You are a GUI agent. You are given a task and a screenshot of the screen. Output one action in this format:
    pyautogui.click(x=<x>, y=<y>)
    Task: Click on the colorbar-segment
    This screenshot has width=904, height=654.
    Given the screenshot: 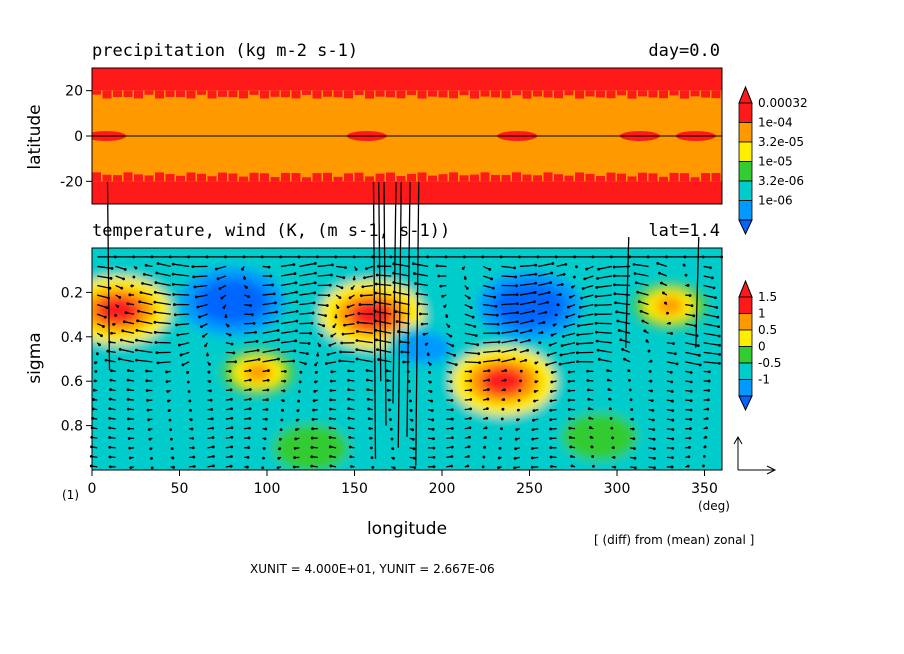 What is the action you would take?
    pyautogui.click(x=745, y=151)
    